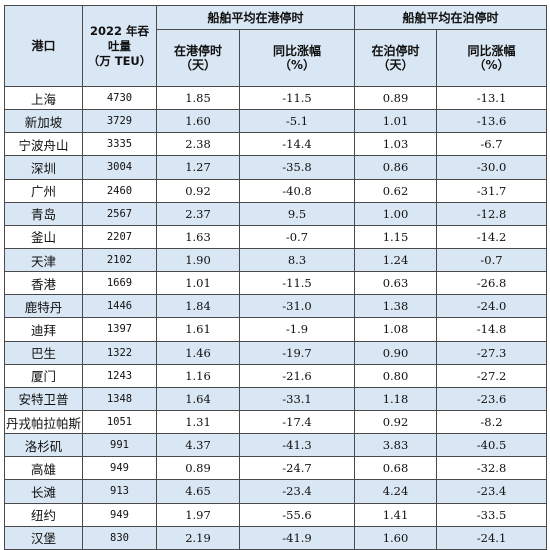 The height and width of the screenshot is (550, 550). I want to click on throughput-cell: 2207, so click(119, 236).